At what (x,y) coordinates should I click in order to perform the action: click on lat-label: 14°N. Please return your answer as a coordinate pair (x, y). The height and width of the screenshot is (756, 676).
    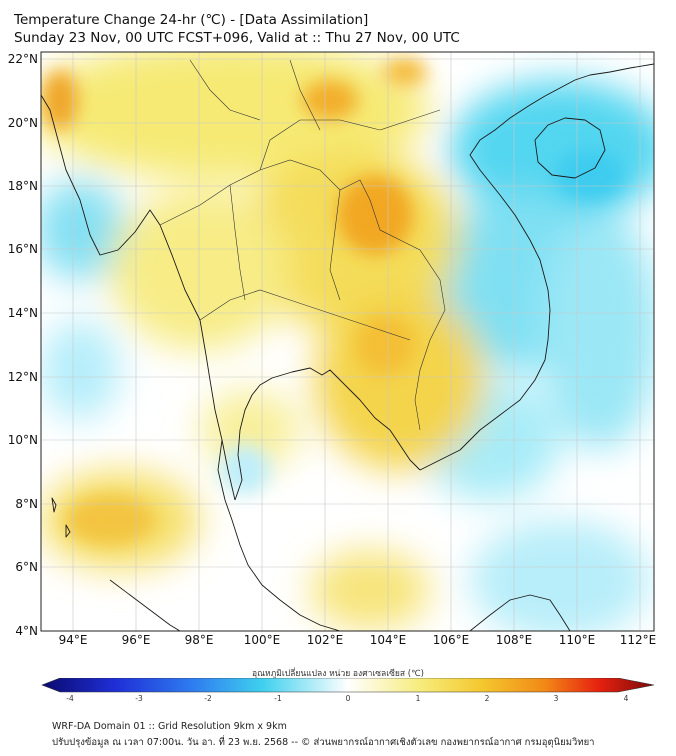
    Looking at the image, I should click on (23, 313).